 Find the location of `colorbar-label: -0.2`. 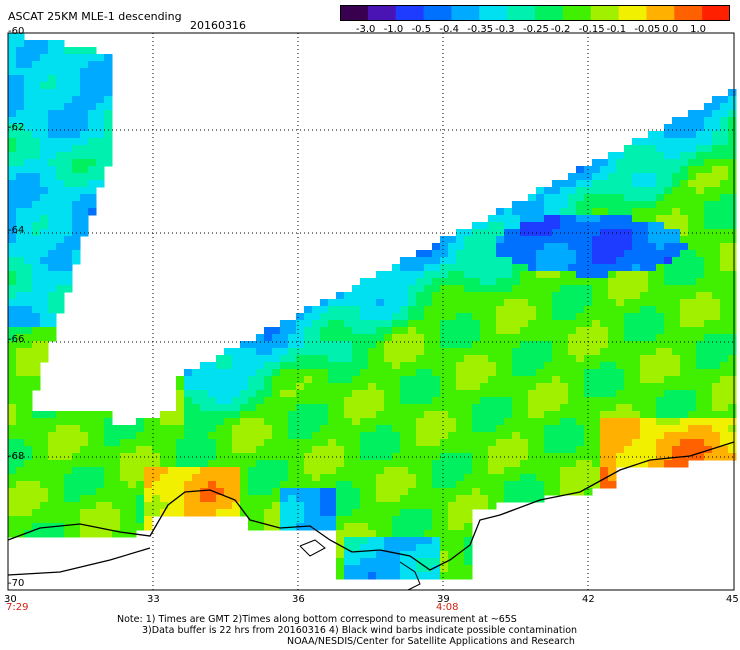

colorbar-label: -0.2 is located at coordinates (560, 29).